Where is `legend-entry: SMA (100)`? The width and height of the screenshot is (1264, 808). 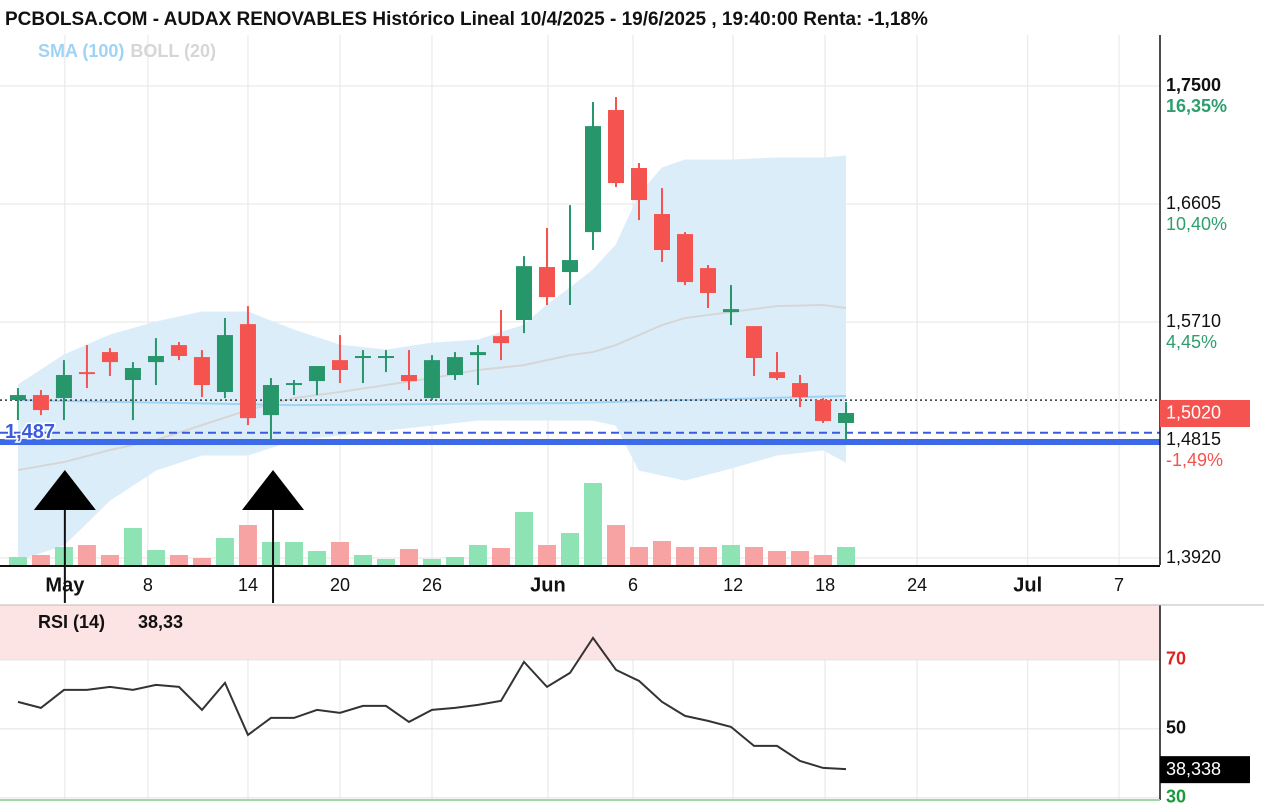 legend-entry: SMA (100) is located at coordinates (81, 51).